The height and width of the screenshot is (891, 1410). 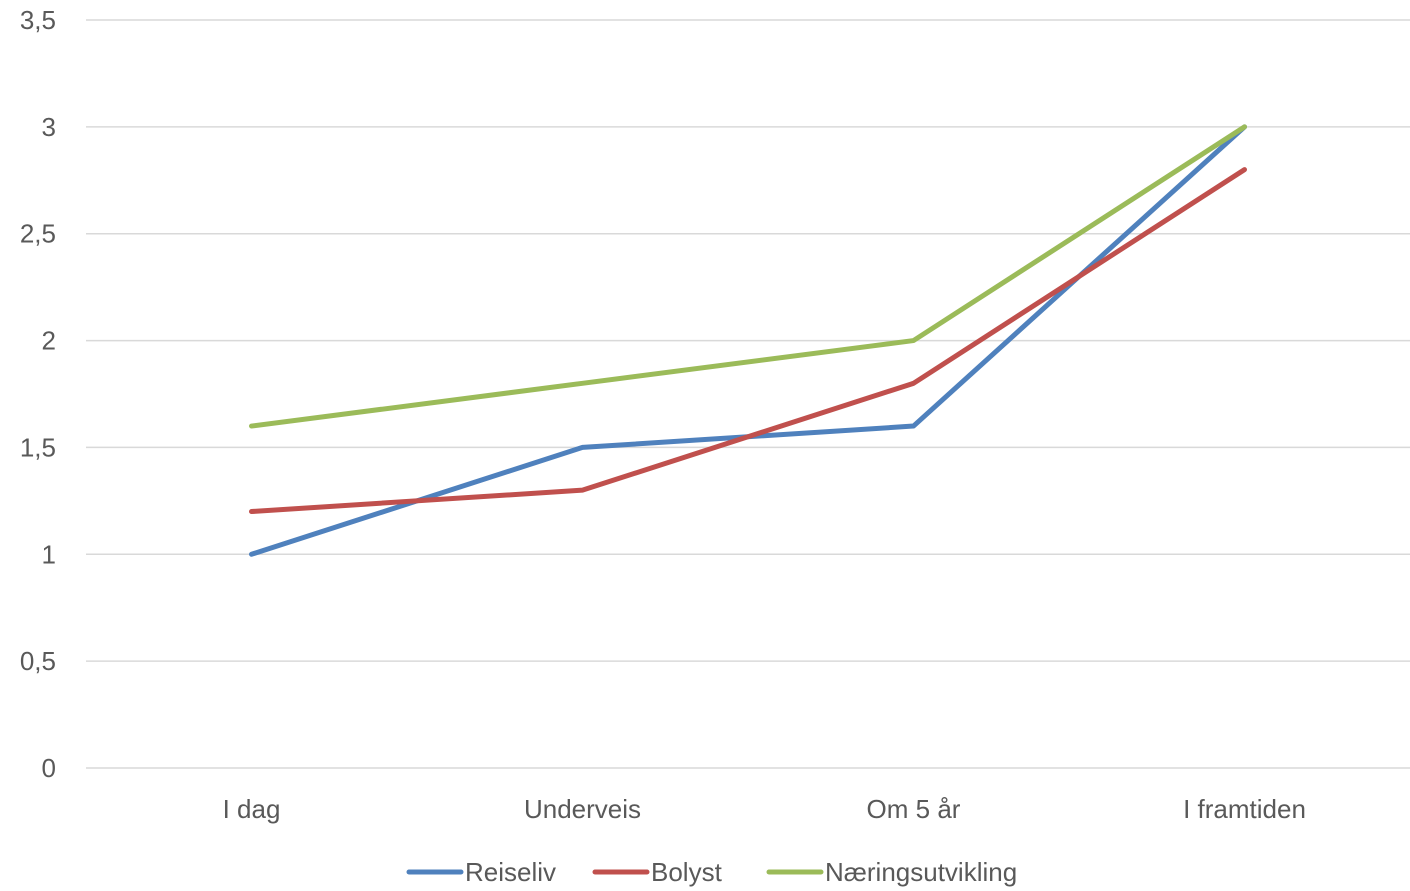 What do you see at coordinates (49, 127) in the screenshot?
I see `y-tick-label: 3` at bounding box center [49, 127].